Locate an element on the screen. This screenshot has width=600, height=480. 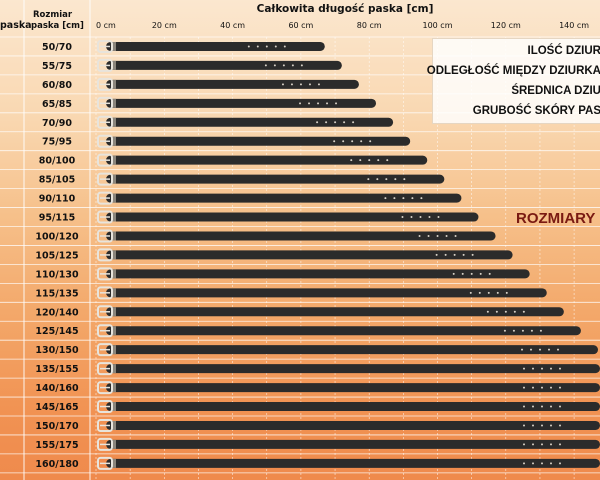
size-label: 95/115 is located at coordinates (57, 218).